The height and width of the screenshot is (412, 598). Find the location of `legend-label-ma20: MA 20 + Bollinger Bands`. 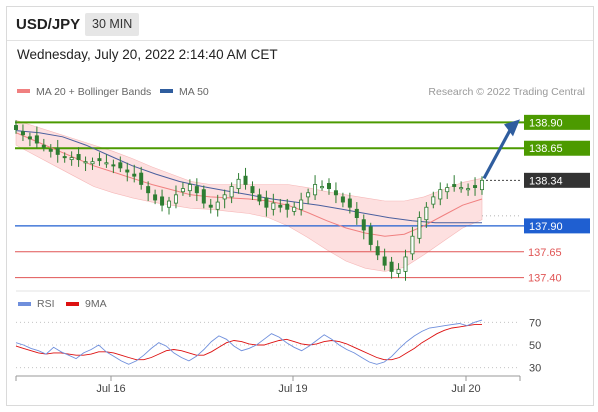

legend-label-ma20: MA 20 + Bollinger Bands is located at coordinates (94, 92).